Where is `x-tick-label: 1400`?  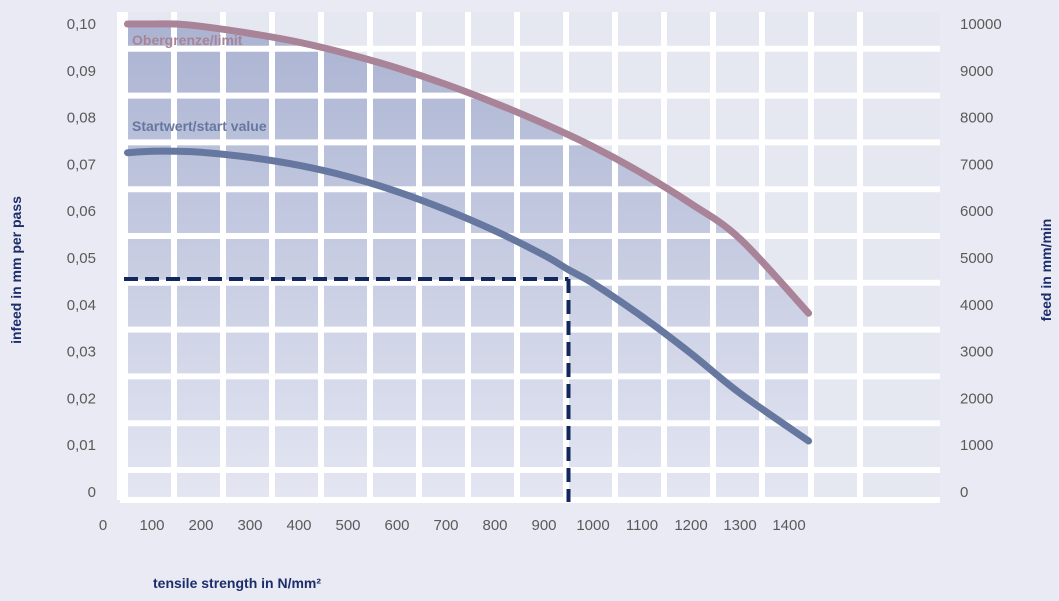 x-tick-label: 1400 is located at coordinates (788, 525).